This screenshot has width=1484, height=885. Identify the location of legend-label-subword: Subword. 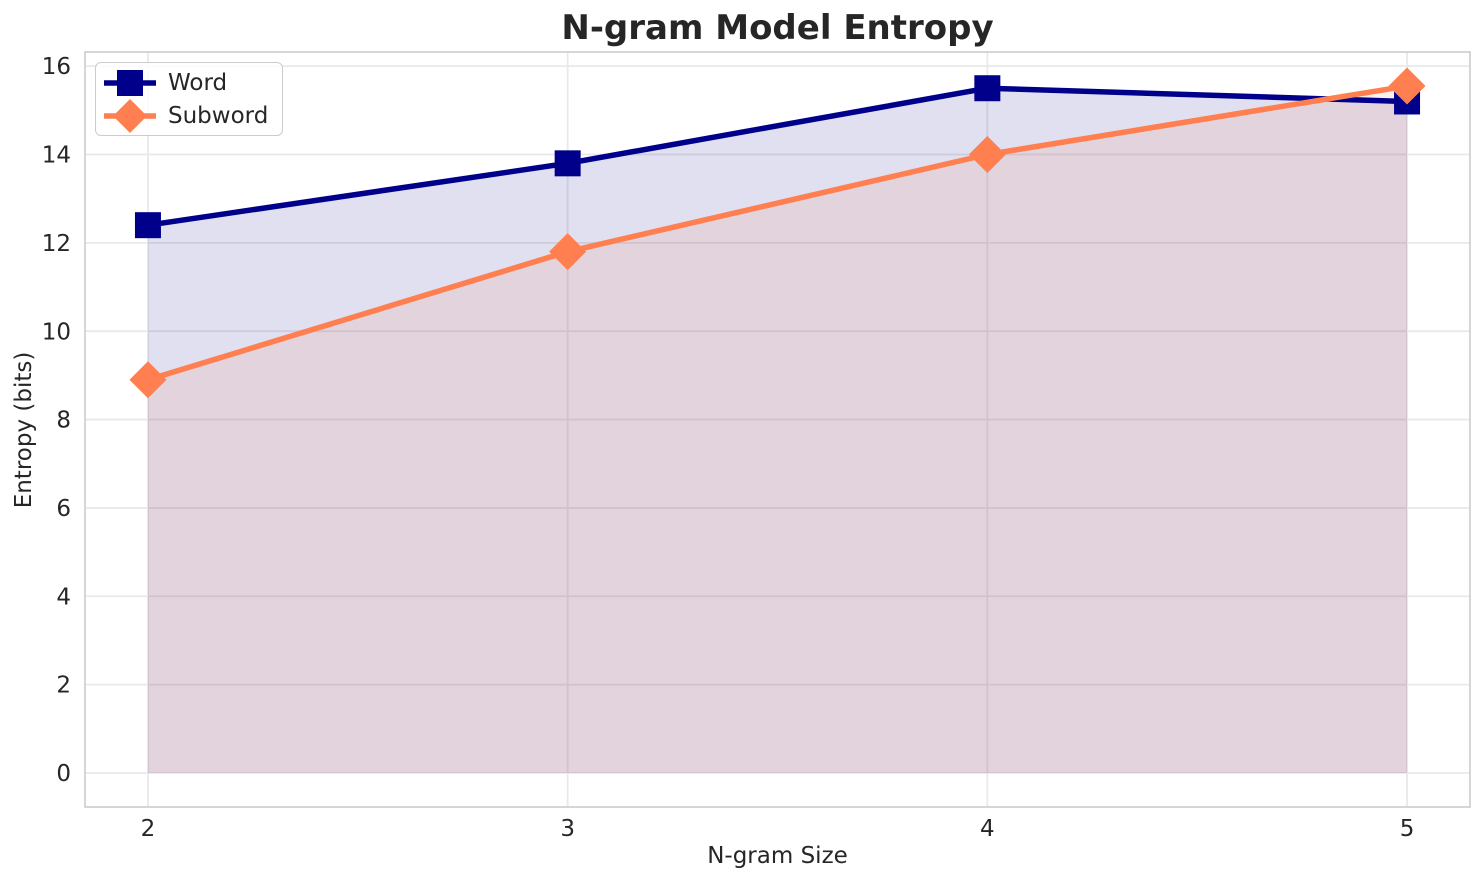
(218, 115).